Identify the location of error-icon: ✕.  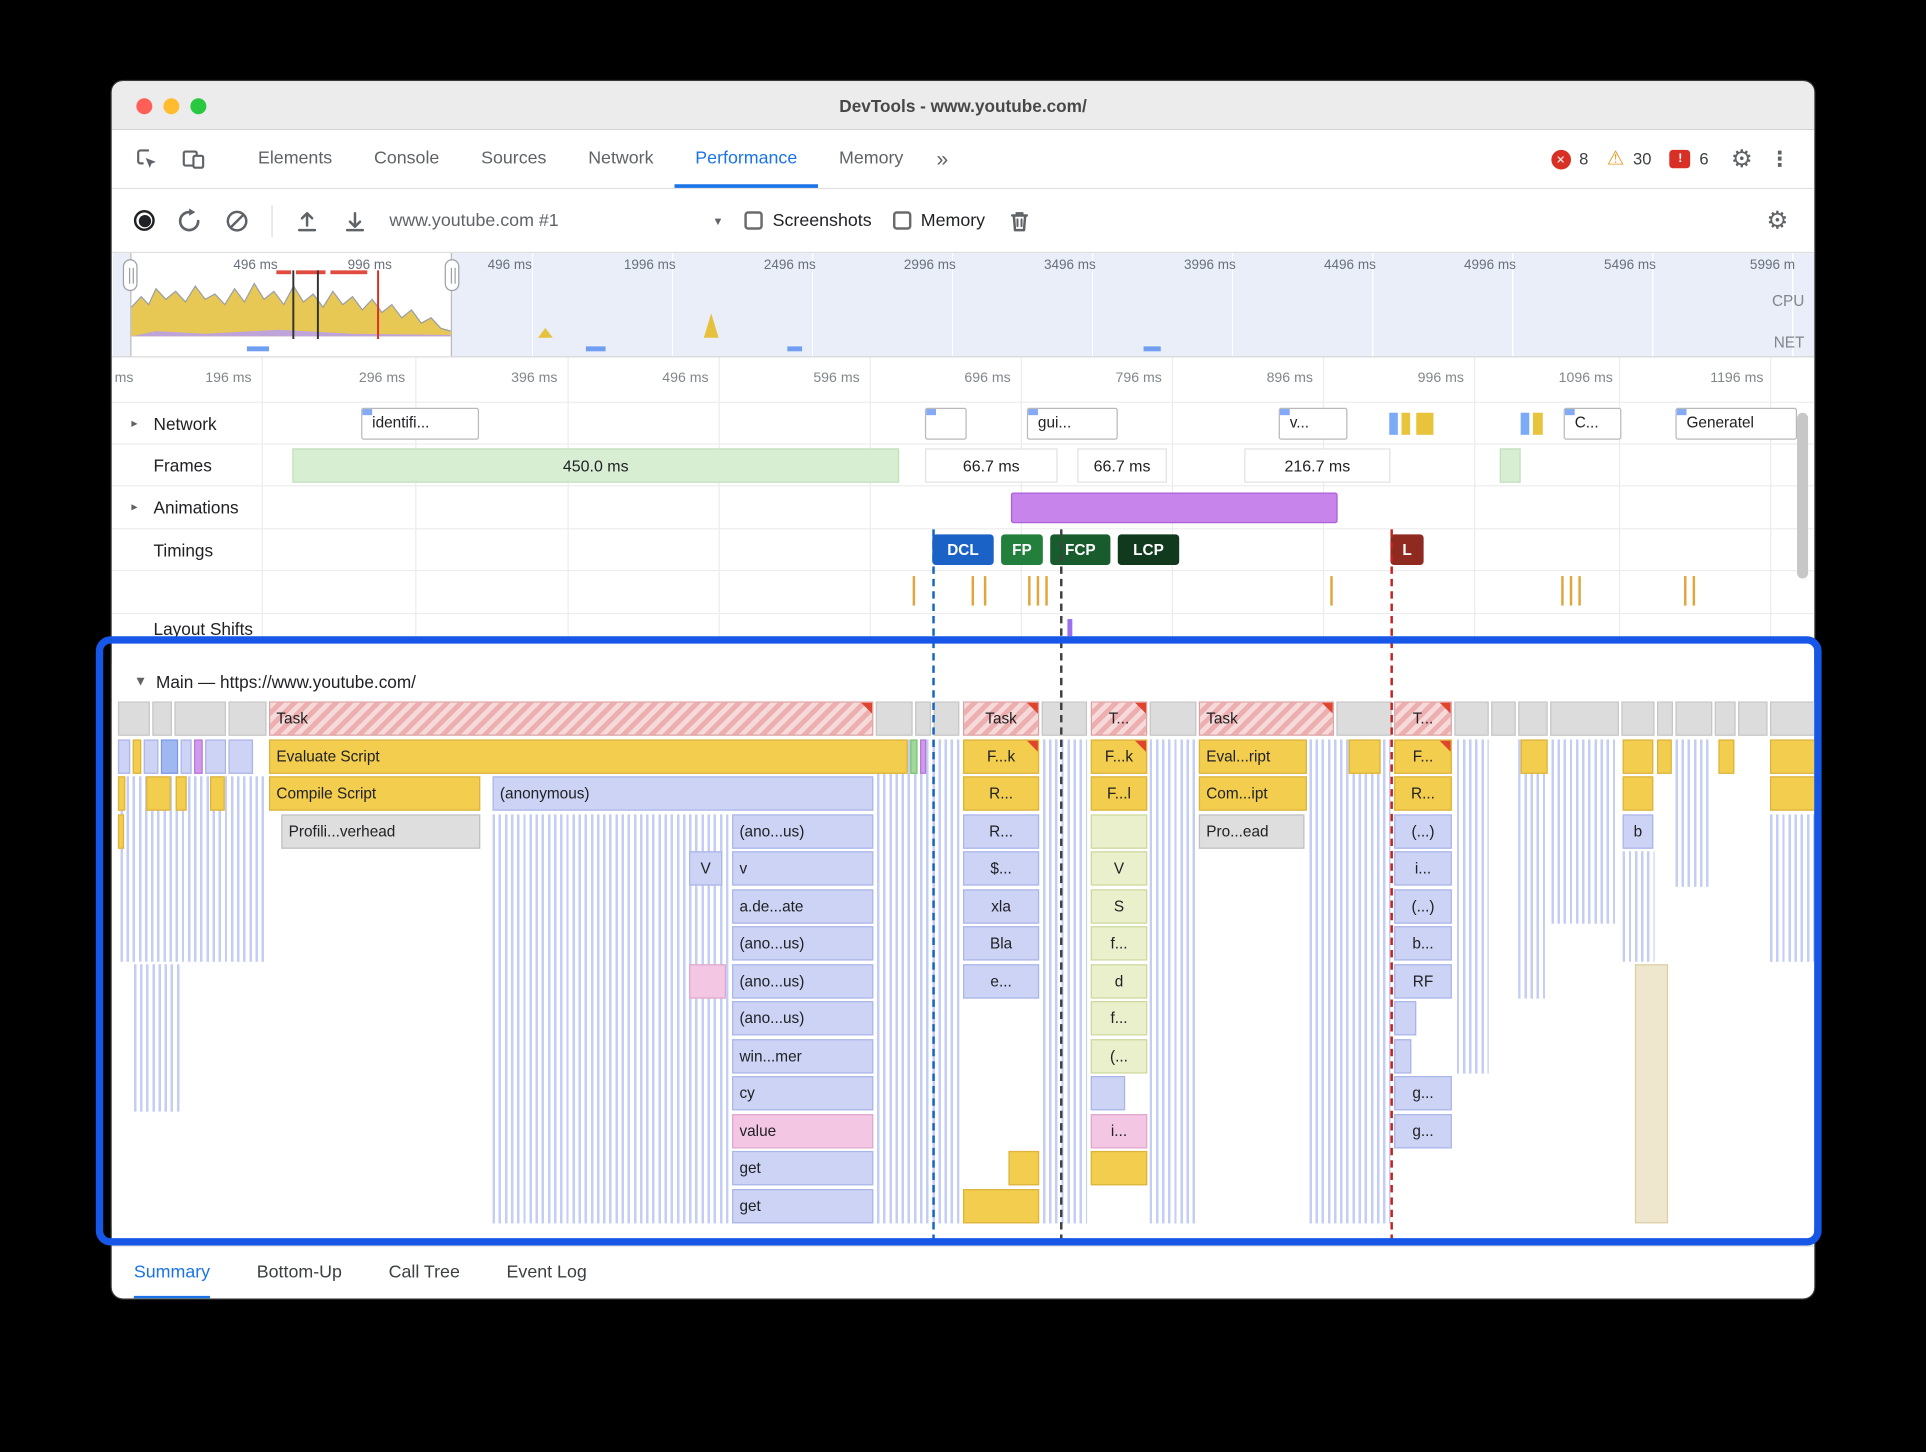
(1560, 159).